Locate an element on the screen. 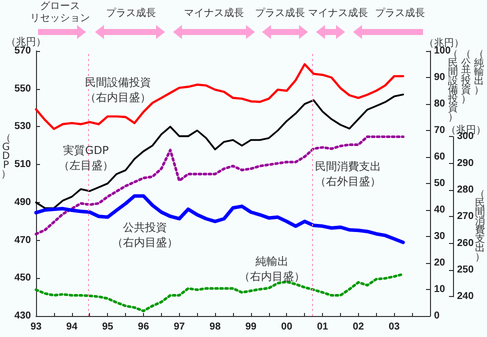  x-tick-label: 98 is located at coordinates (216, 327).